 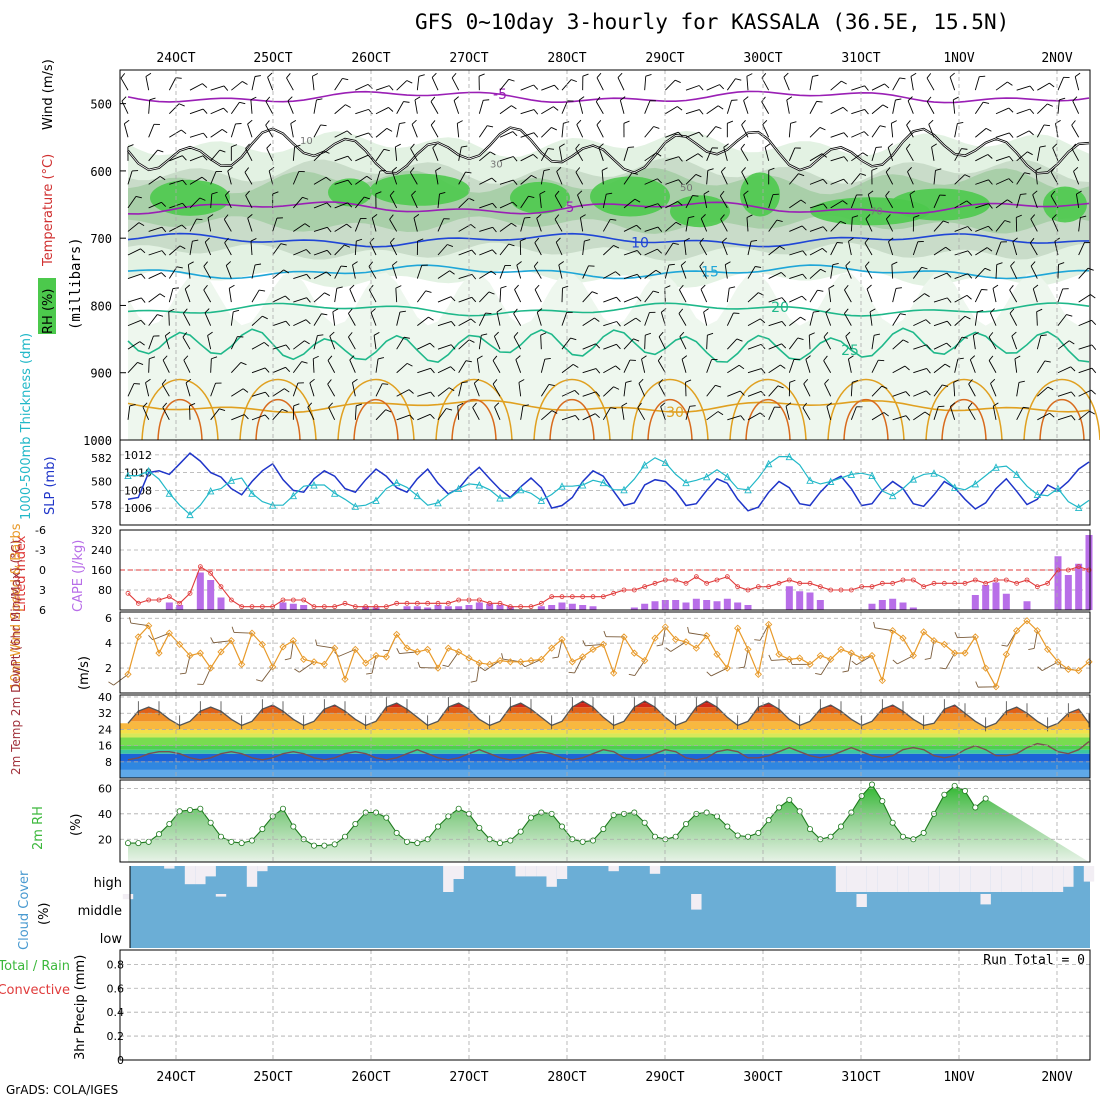 I want to click on ylabel-temp2m: 2m Temp 2m DewPt (6hr Min/Max) (°C), so click(x=16, y=657).